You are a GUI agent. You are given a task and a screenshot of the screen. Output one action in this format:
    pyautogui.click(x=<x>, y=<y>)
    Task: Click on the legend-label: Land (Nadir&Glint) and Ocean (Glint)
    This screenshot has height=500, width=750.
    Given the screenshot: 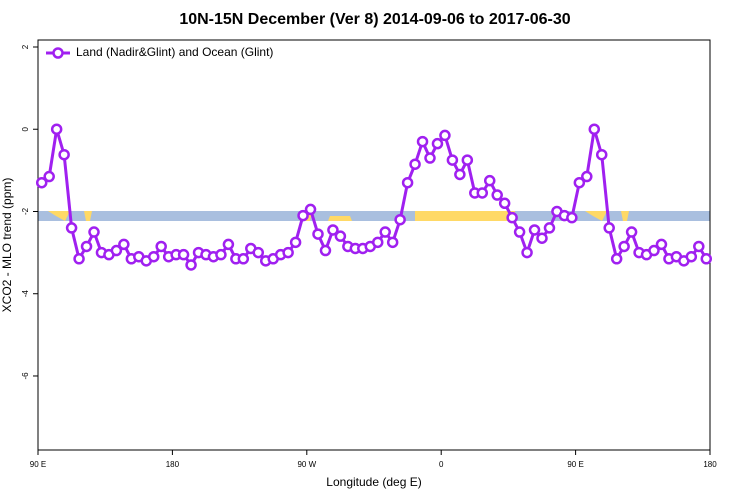 What is the action you would take?
    pyautogui.click(x=174, y=52)
    